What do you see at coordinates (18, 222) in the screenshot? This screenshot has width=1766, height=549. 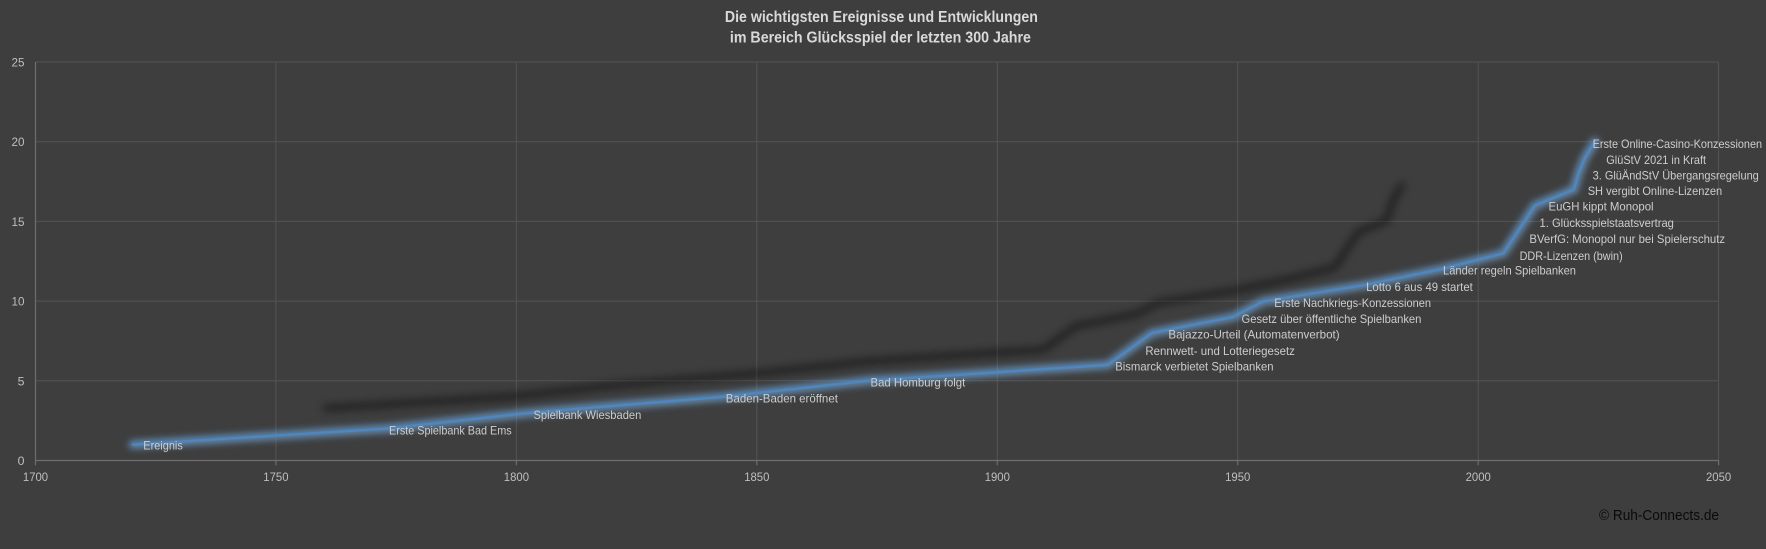 I see `svg-text: 15` at bounding box center [18, 222].